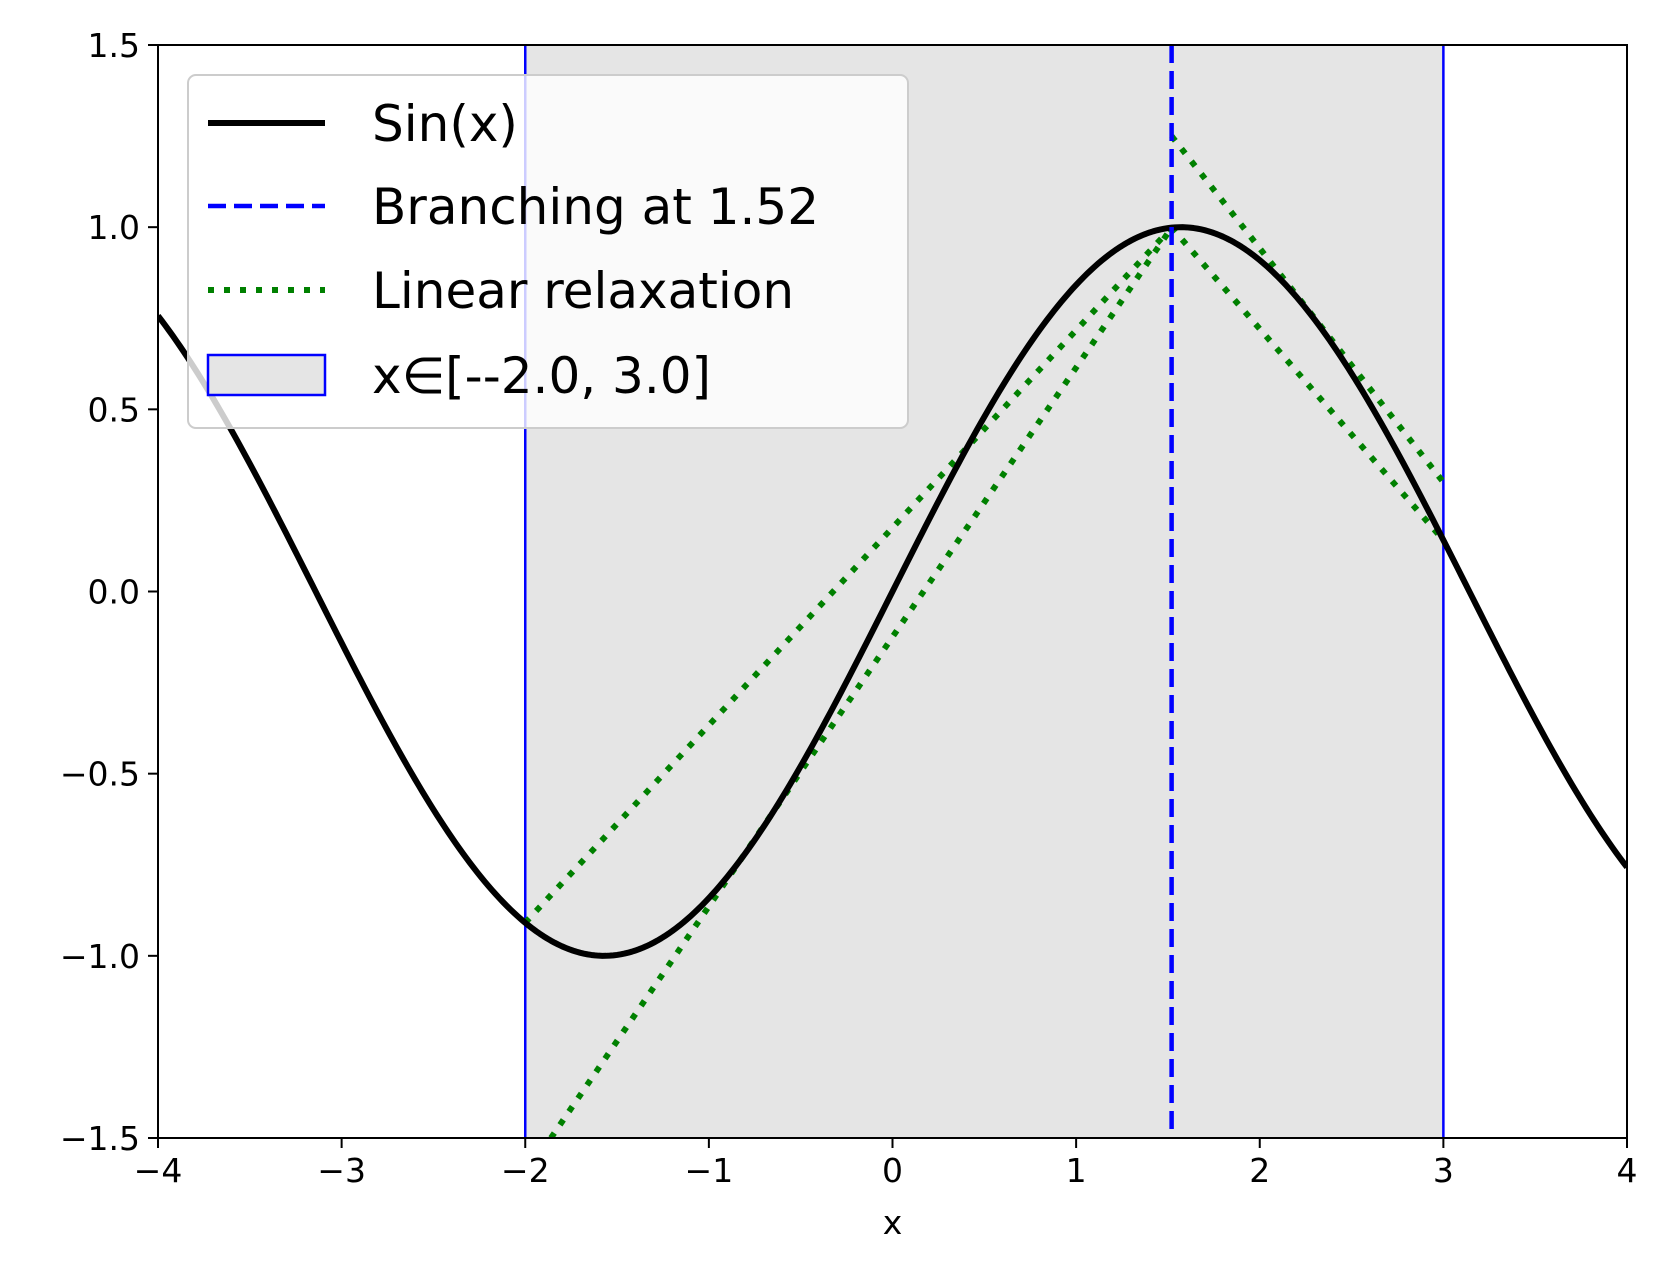 This screenshot has width=1661, height=1287. What do you see at coordinates (114, 592) in the screenshot?
I see `y-tick-label: 0.0` at bounding box center [114, 592].